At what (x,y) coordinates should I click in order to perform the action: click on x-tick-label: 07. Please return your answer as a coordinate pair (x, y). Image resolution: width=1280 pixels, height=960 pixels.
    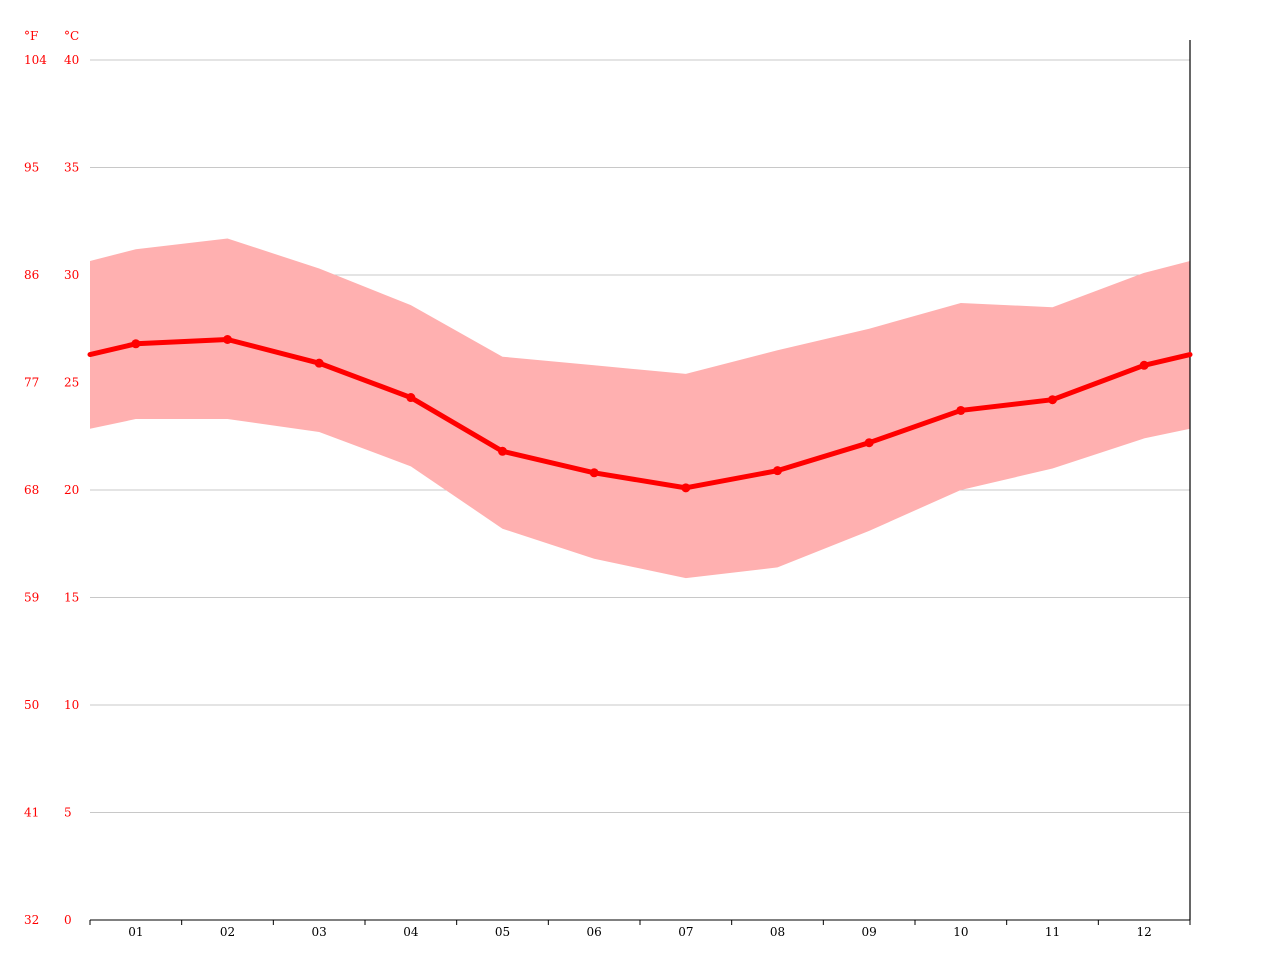
    Looking at the image, I should click on (685, 932).